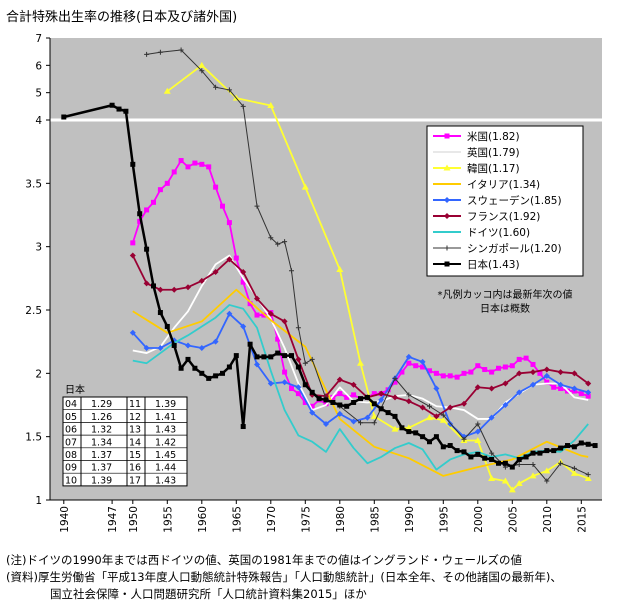 This screenshot has width=640, height=613. Describe the element at coordinates (135, 404) in the screenshot. I see `table-cell: 11` at that location.